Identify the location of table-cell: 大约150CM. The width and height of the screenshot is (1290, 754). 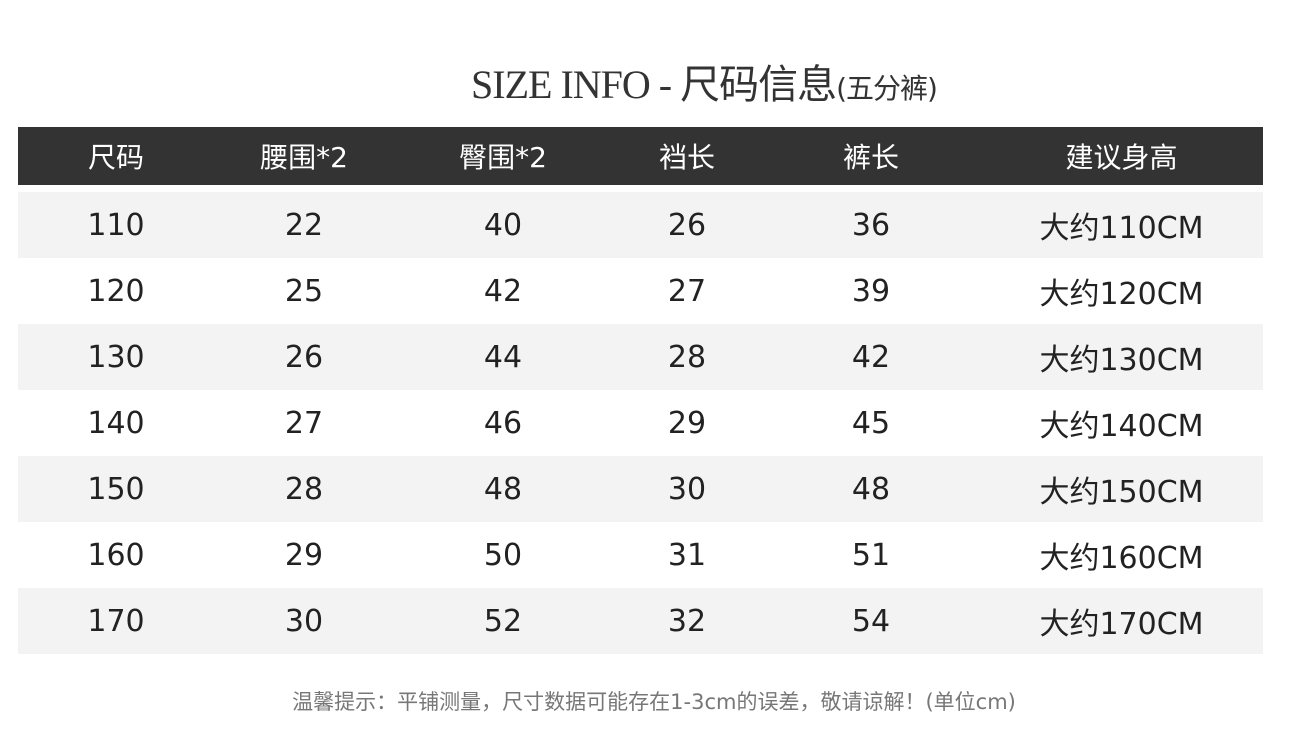
(1121, 492).